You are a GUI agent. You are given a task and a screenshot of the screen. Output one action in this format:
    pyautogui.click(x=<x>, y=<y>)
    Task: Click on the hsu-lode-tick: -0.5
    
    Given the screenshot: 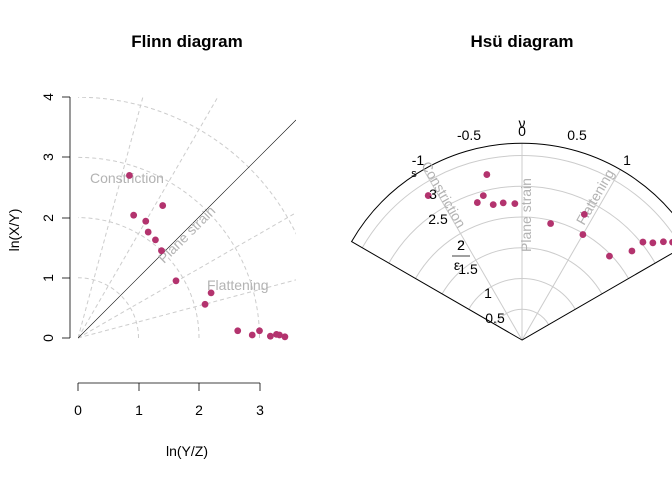 What is the action you would take?
    pyautogui.click(x=469, y=135)
    